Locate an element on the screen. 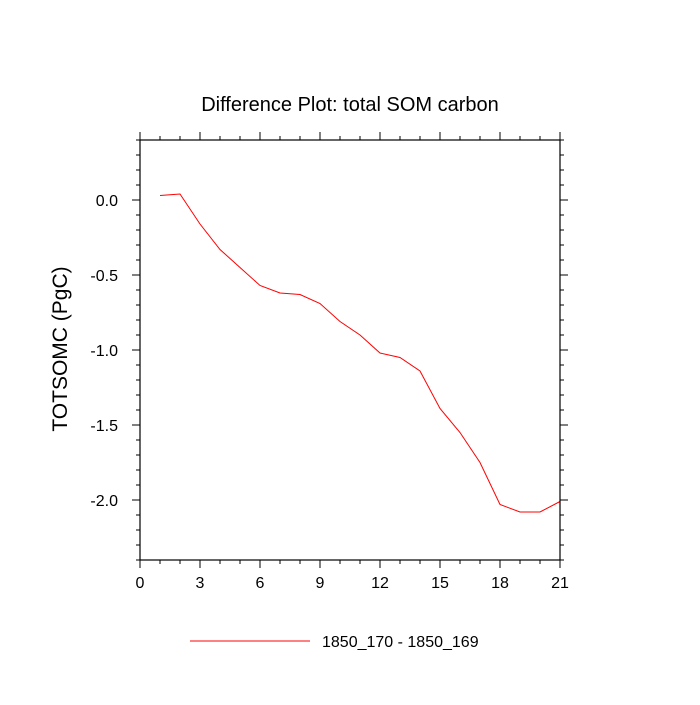 The image size is (700, 705). y-tick-label: -0.5 is located at coordinates (104, 276).